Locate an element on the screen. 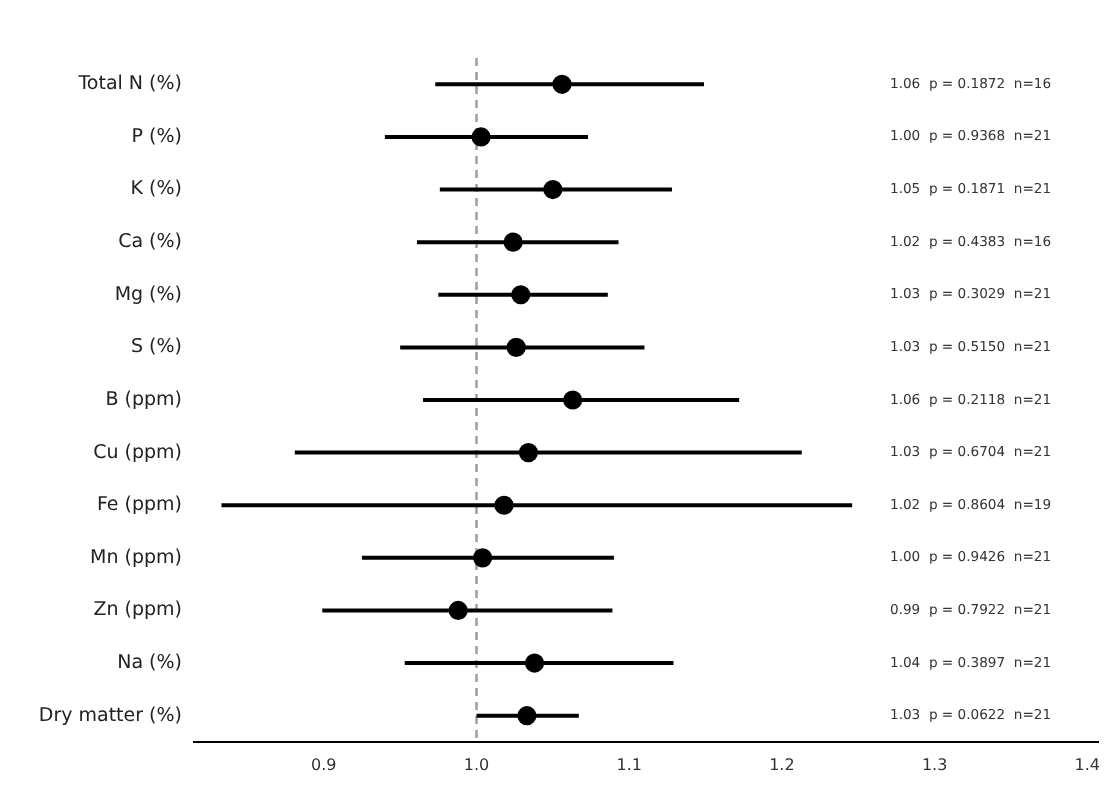 The height and width of the screenshot is (788, 1112). y-tick-label: Na (%) is located at coordinates (149, 663).